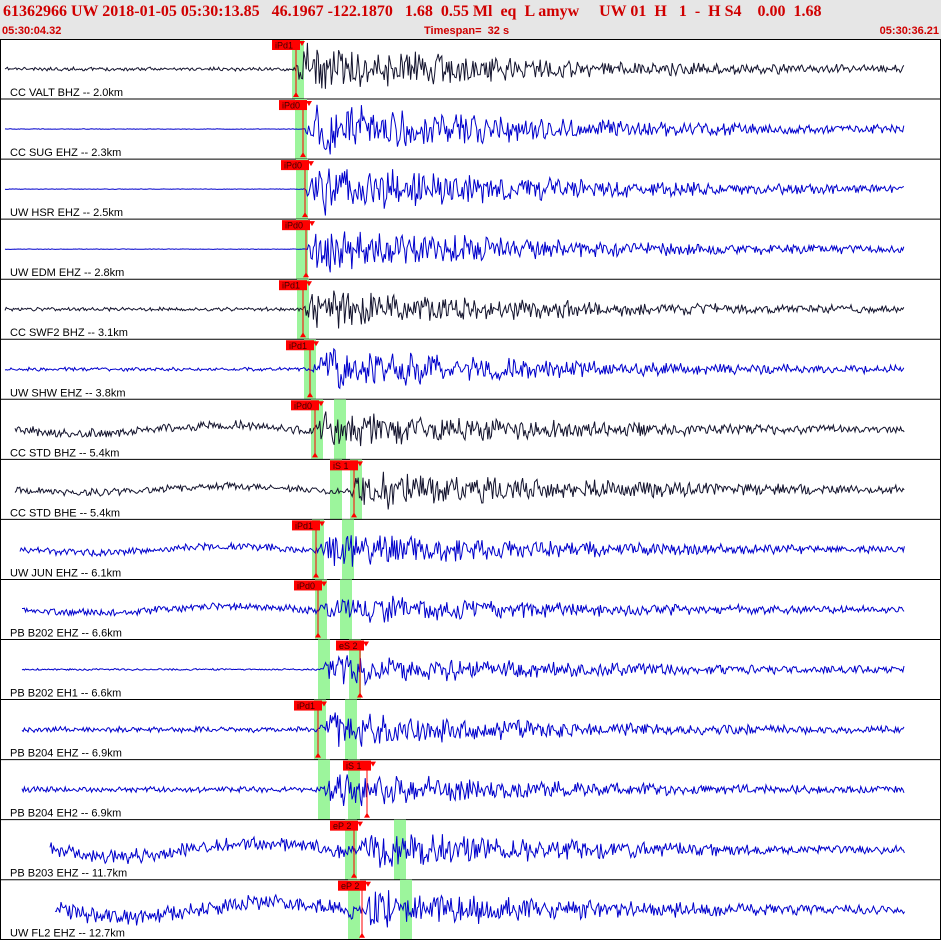 The width and height of the screenshot is (941, 940). I want to click on pick-label: eS 2, so click(348, 646).